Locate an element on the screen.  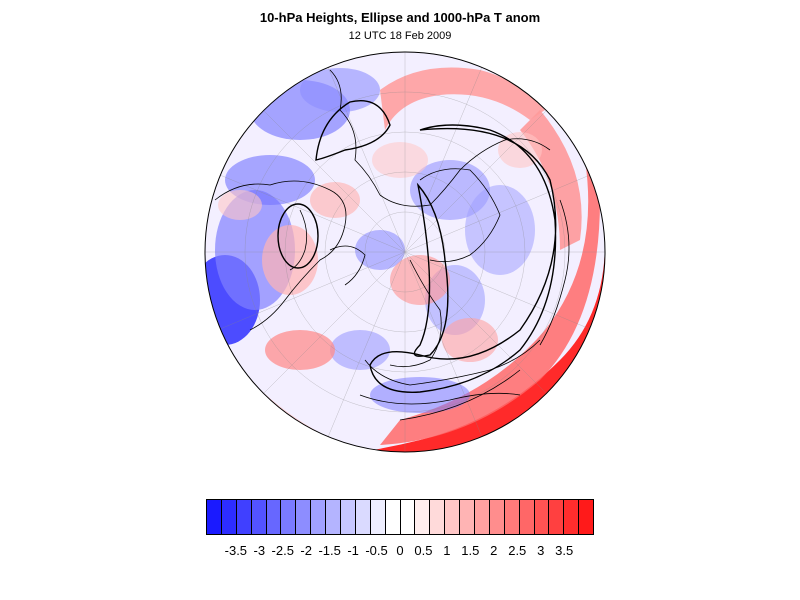
colorbar-labels: -3.5 -3 -2.5 -2 -1.5 -1 -0.5 0 0.5 1 1.5 2 2.5 3 3.5 is located at coordinates (400, 553).